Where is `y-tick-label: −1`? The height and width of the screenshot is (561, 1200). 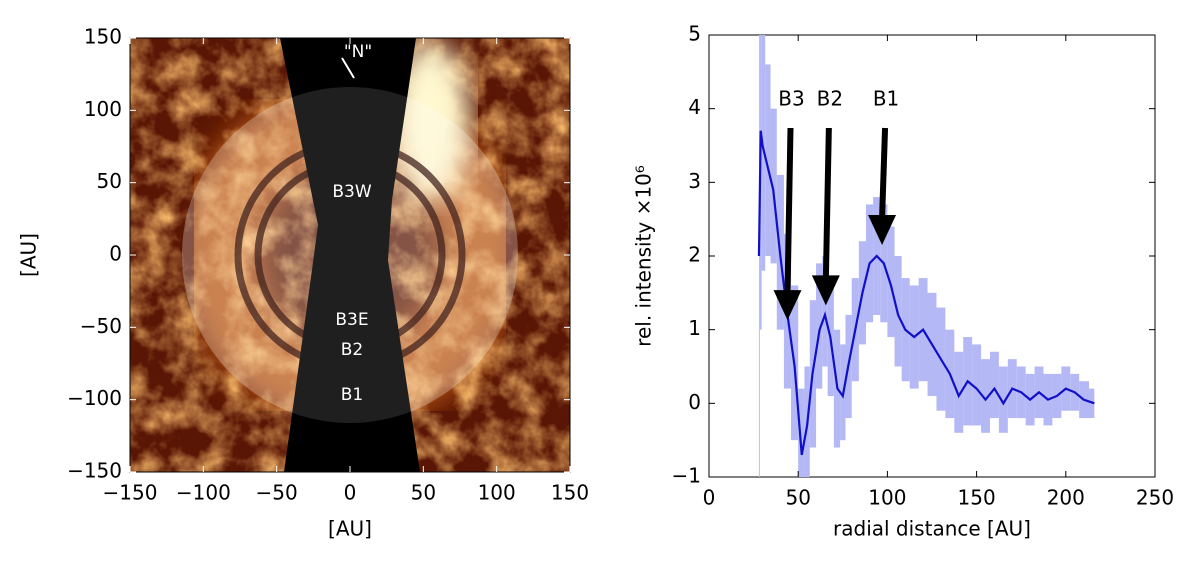 y-tick-label: −1 is located at coordinates (686, 476).